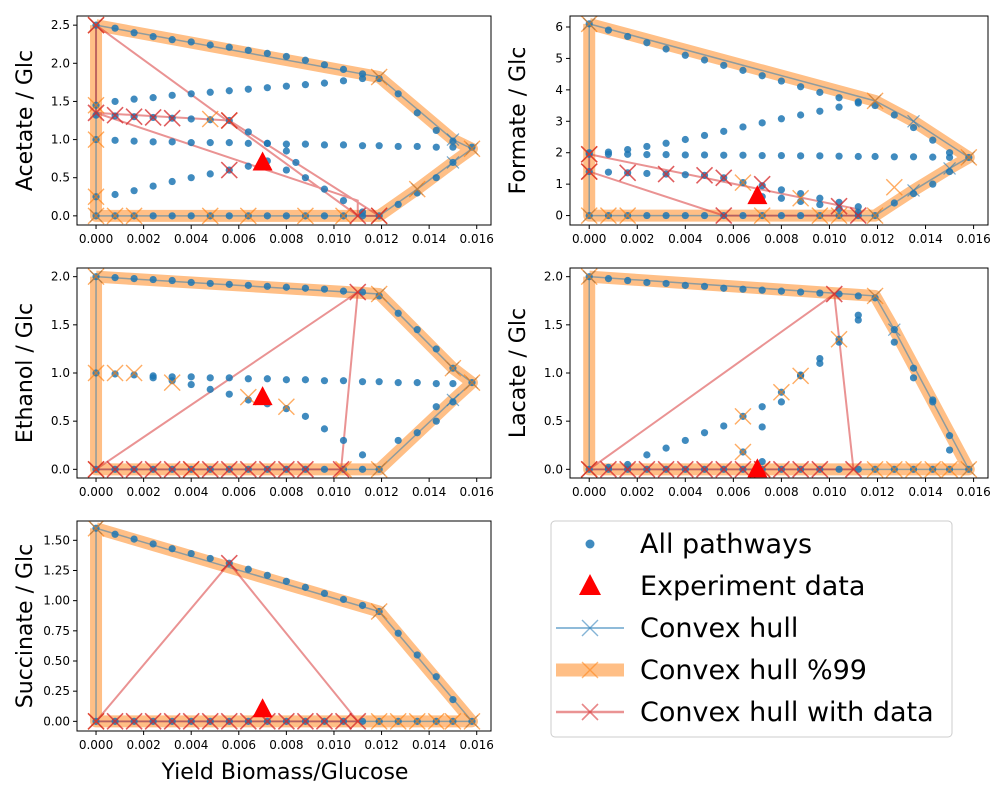 This screenshot has height=800, width=1000. What do you see at coordinates (334, 239) in the screenshot?
I see `x-tick-label: 0.010` at bounding box center [334, 239].